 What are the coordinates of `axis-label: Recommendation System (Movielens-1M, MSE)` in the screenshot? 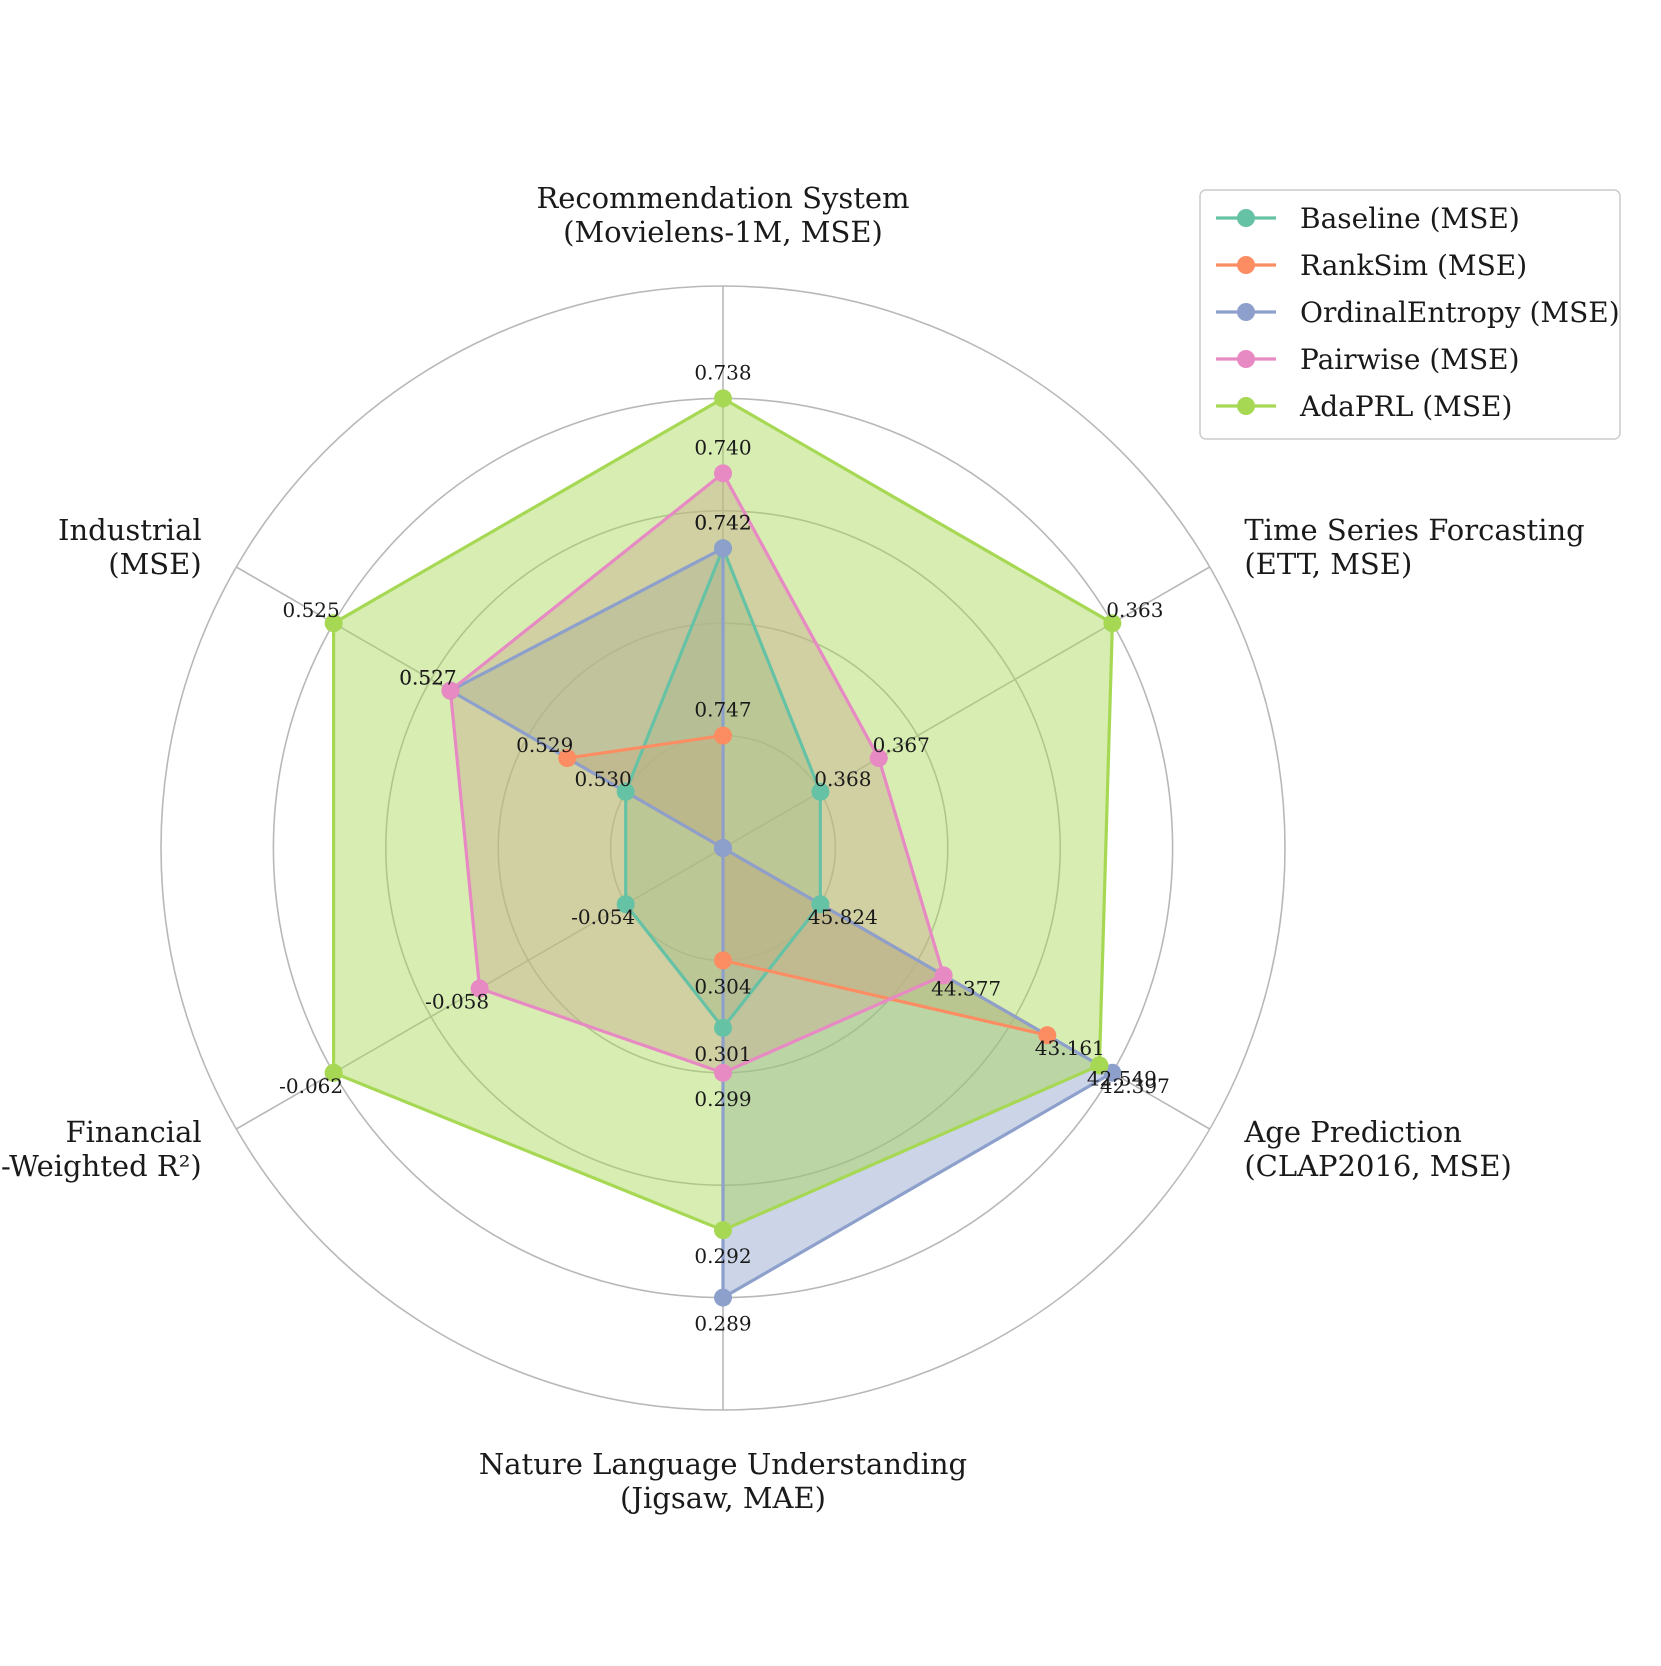 It's located at (722, 215).